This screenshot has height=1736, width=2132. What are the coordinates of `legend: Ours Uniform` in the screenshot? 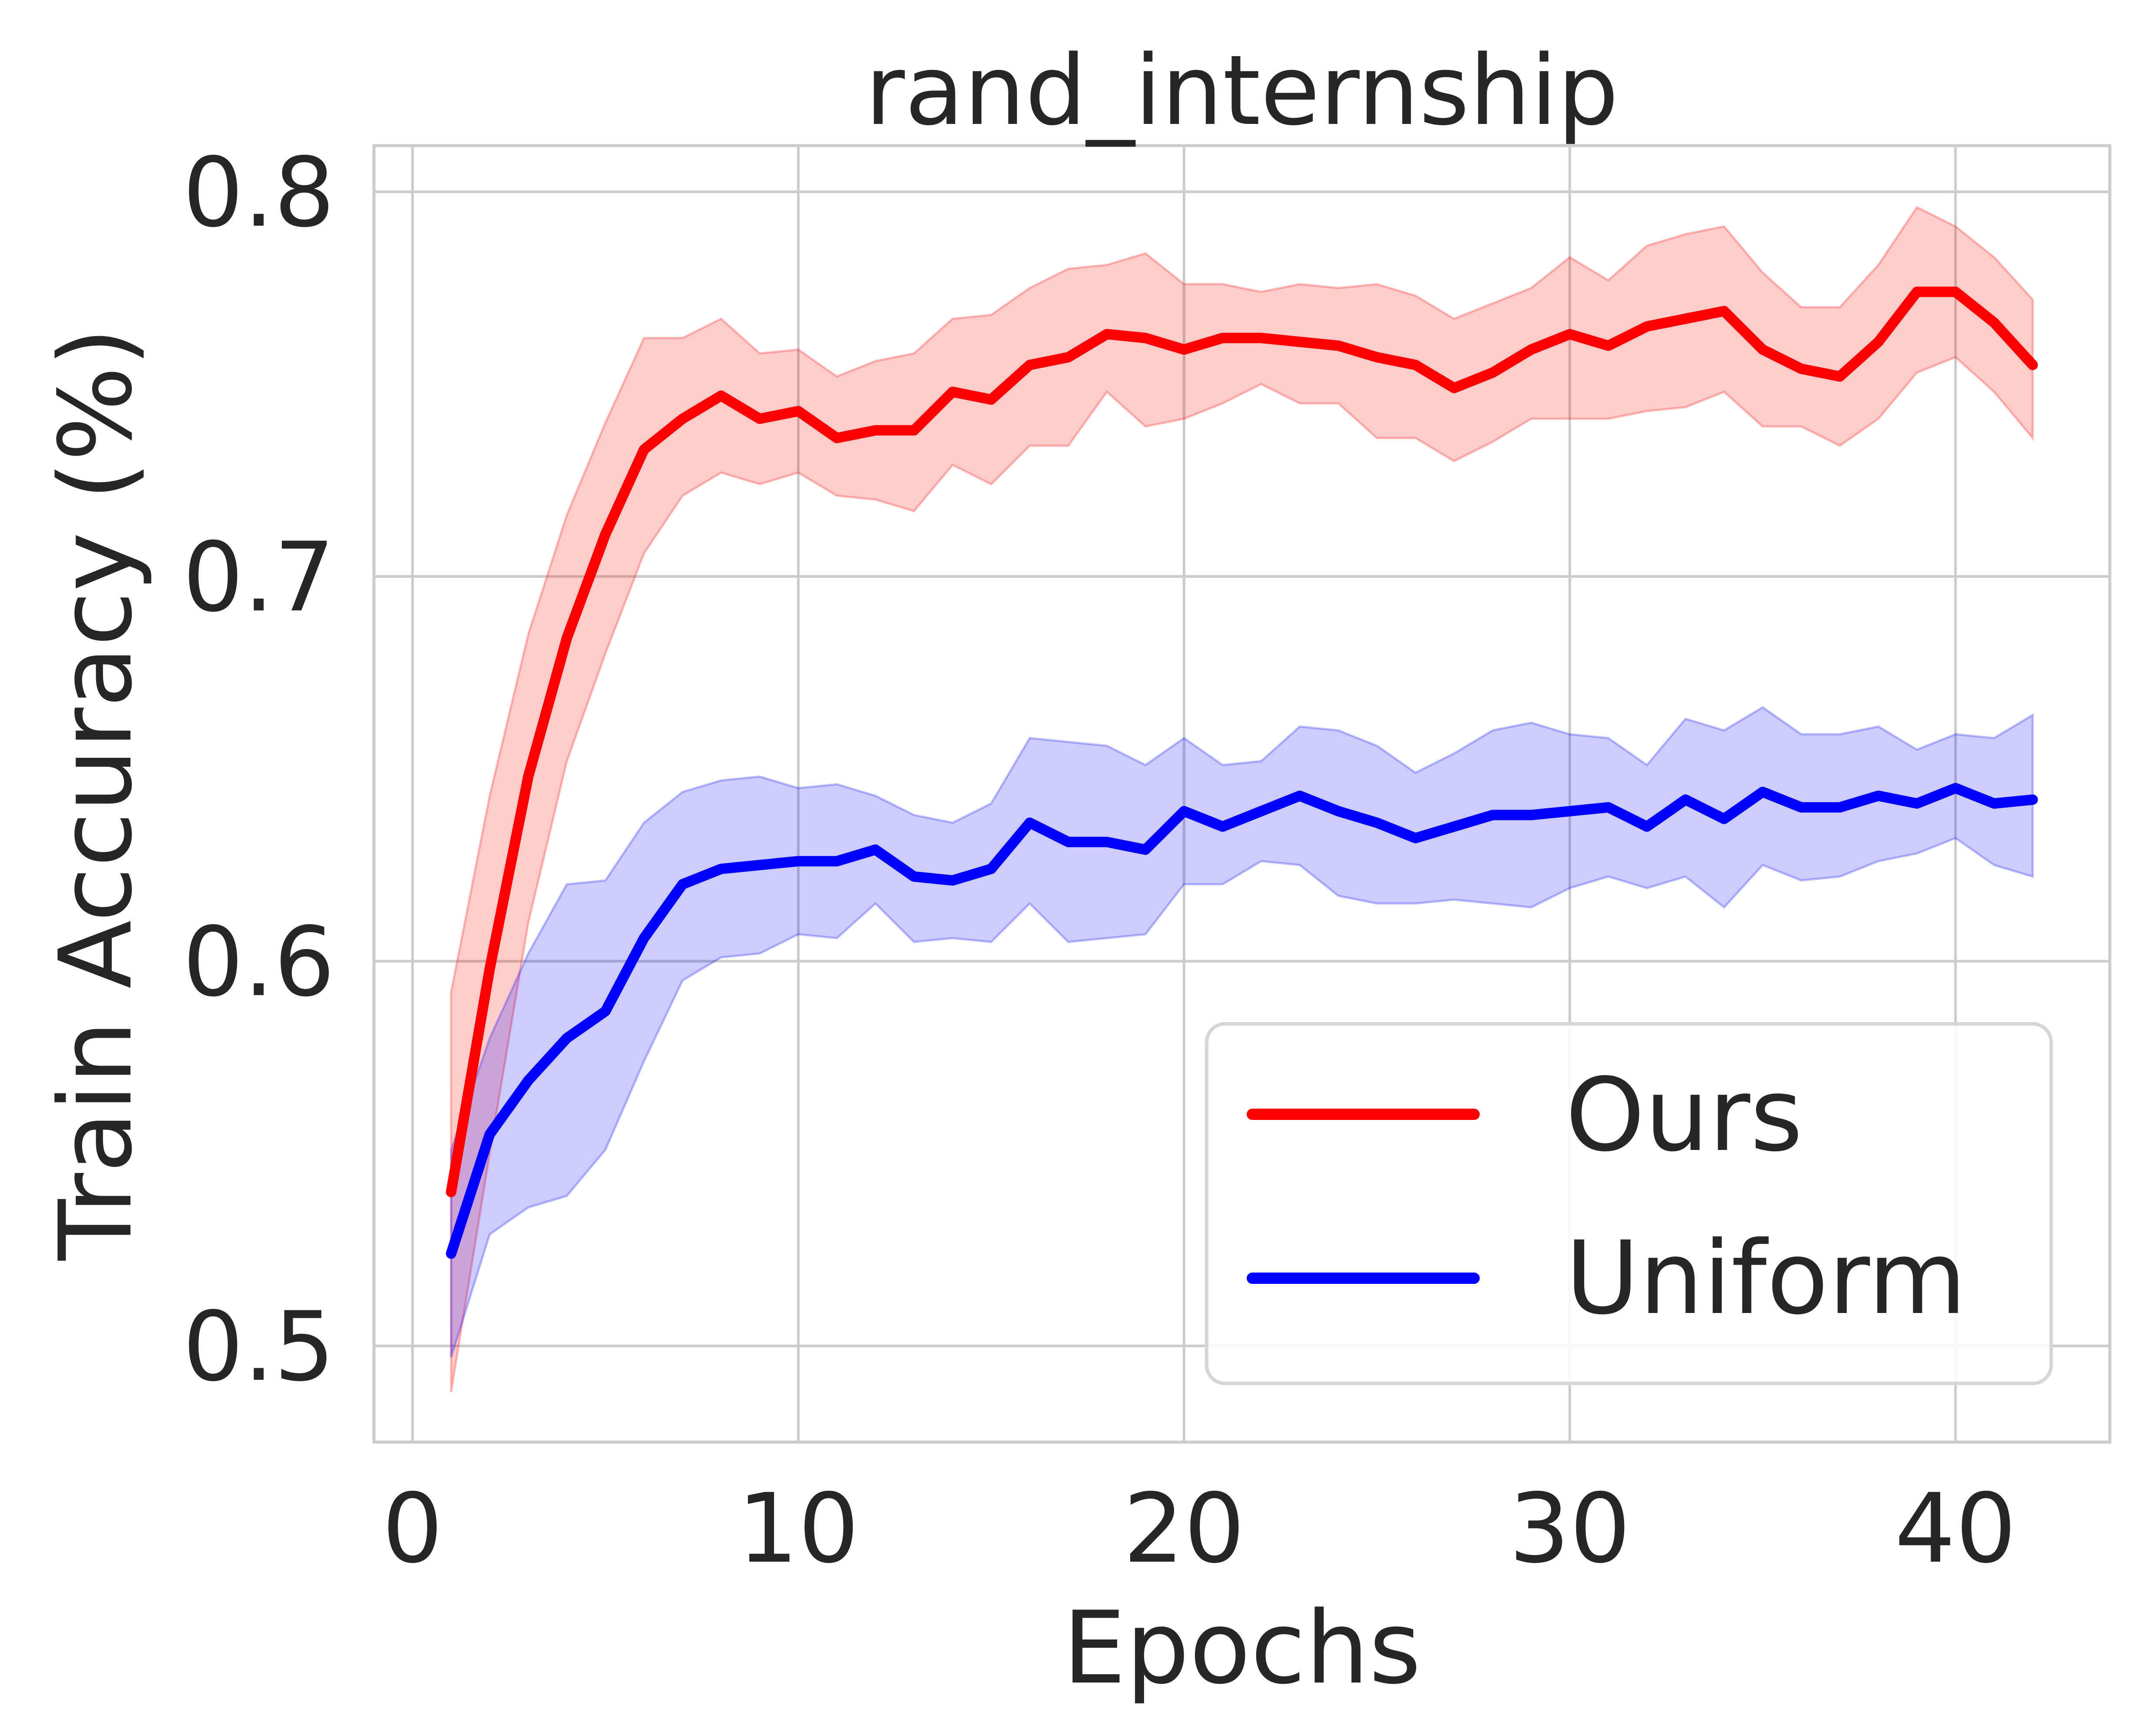 It's located at (1629, 1203).